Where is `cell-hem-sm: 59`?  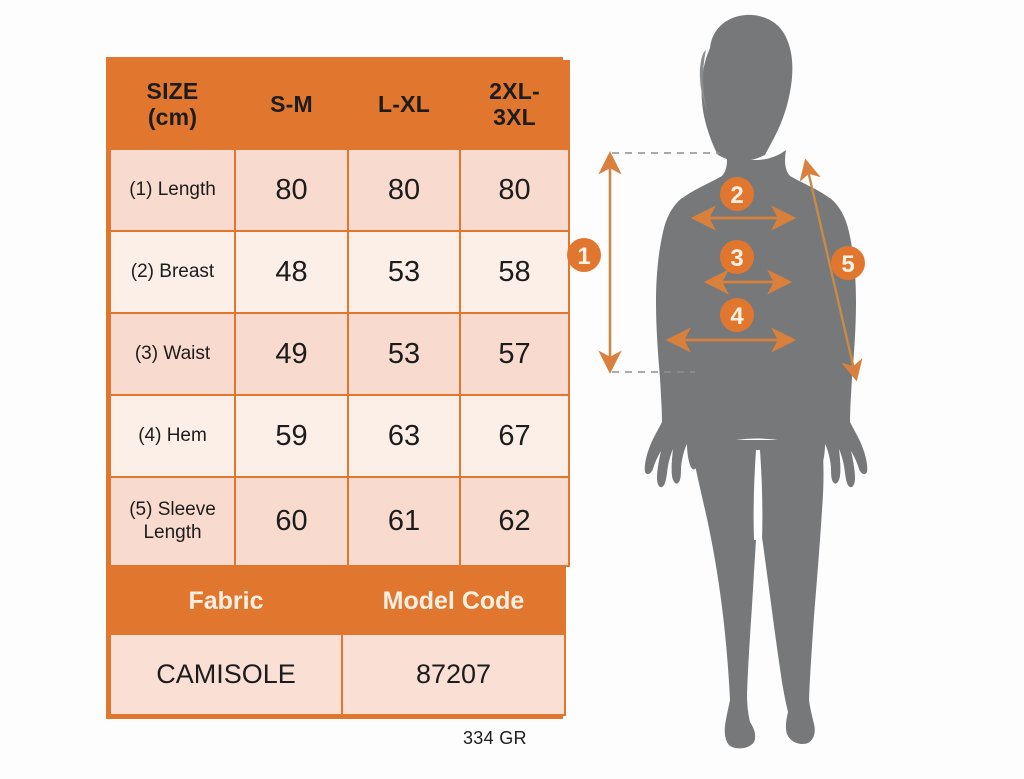
cell-hem-sm: 59 is located at coordinates (291, 436).